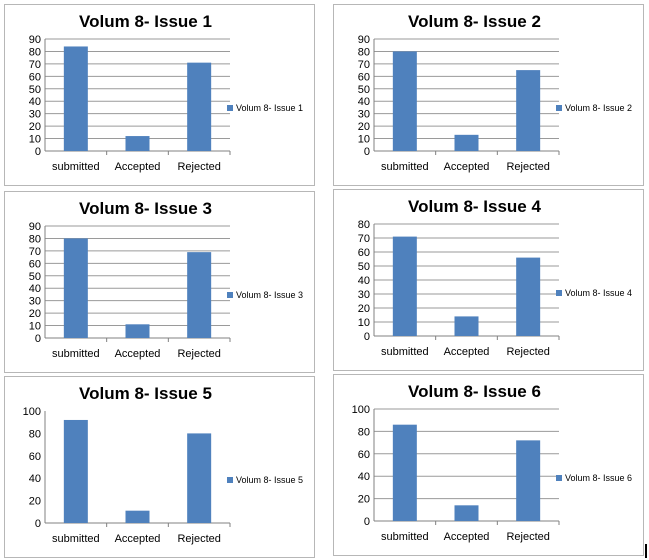  I want to click on legend-label: Volum 8- Issue 4, so click(598, 293).